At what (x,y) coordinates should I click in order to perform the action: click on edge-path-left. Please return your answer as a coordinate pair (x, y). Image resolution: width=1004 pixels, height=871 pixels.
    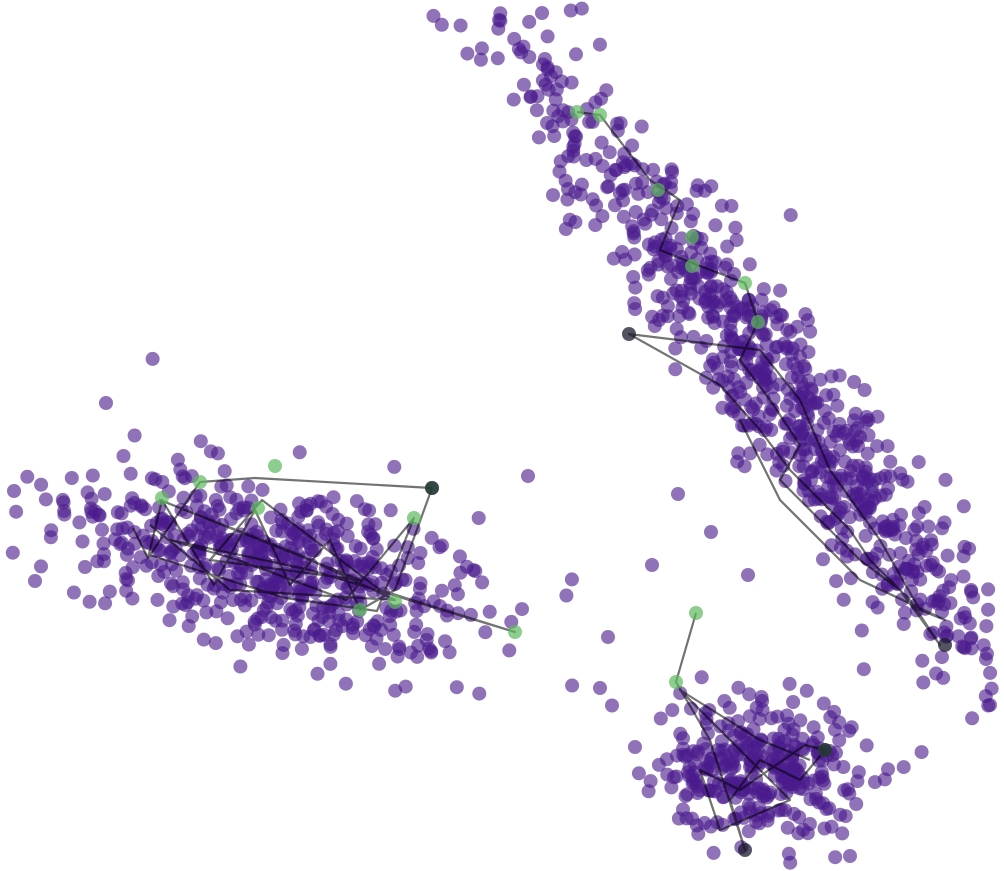
    Looking at the image, I should click on (324, 555).